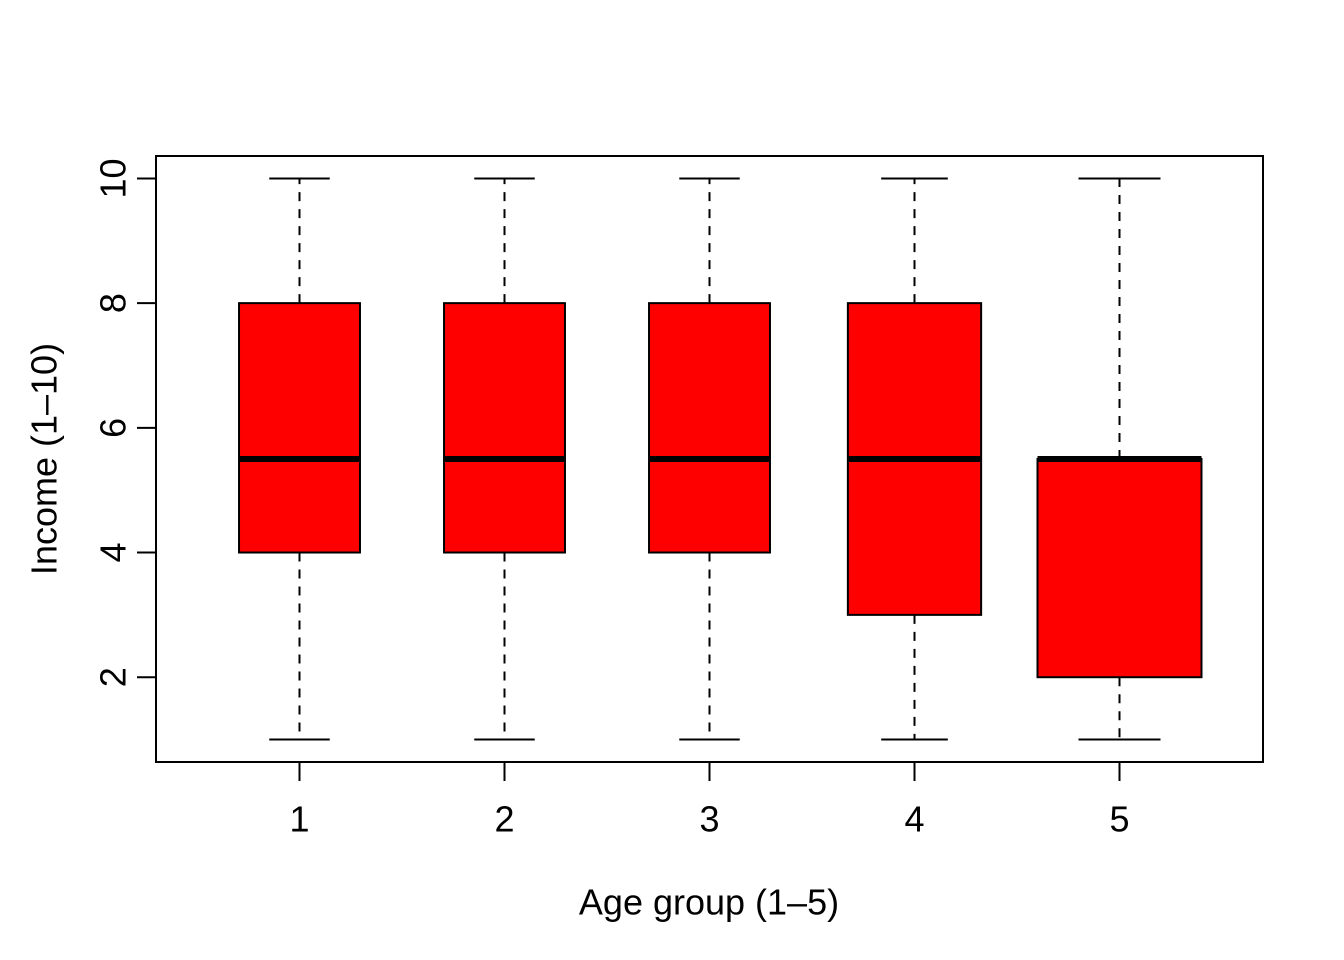 This screenshot has width=1344, height=960. I want to click on x-axis: 1 2 3 4 5, so click(709, 801).